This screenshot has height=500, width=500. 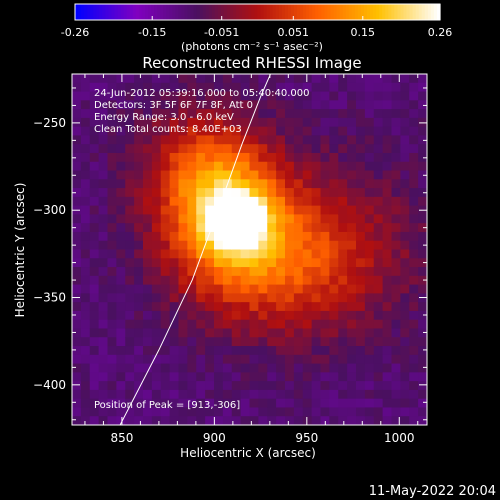 What do you see at coordinates (75, 32) in the screenshot?
I see `colorbar-tick-label: -0.26` at bounding box center [75, 32].